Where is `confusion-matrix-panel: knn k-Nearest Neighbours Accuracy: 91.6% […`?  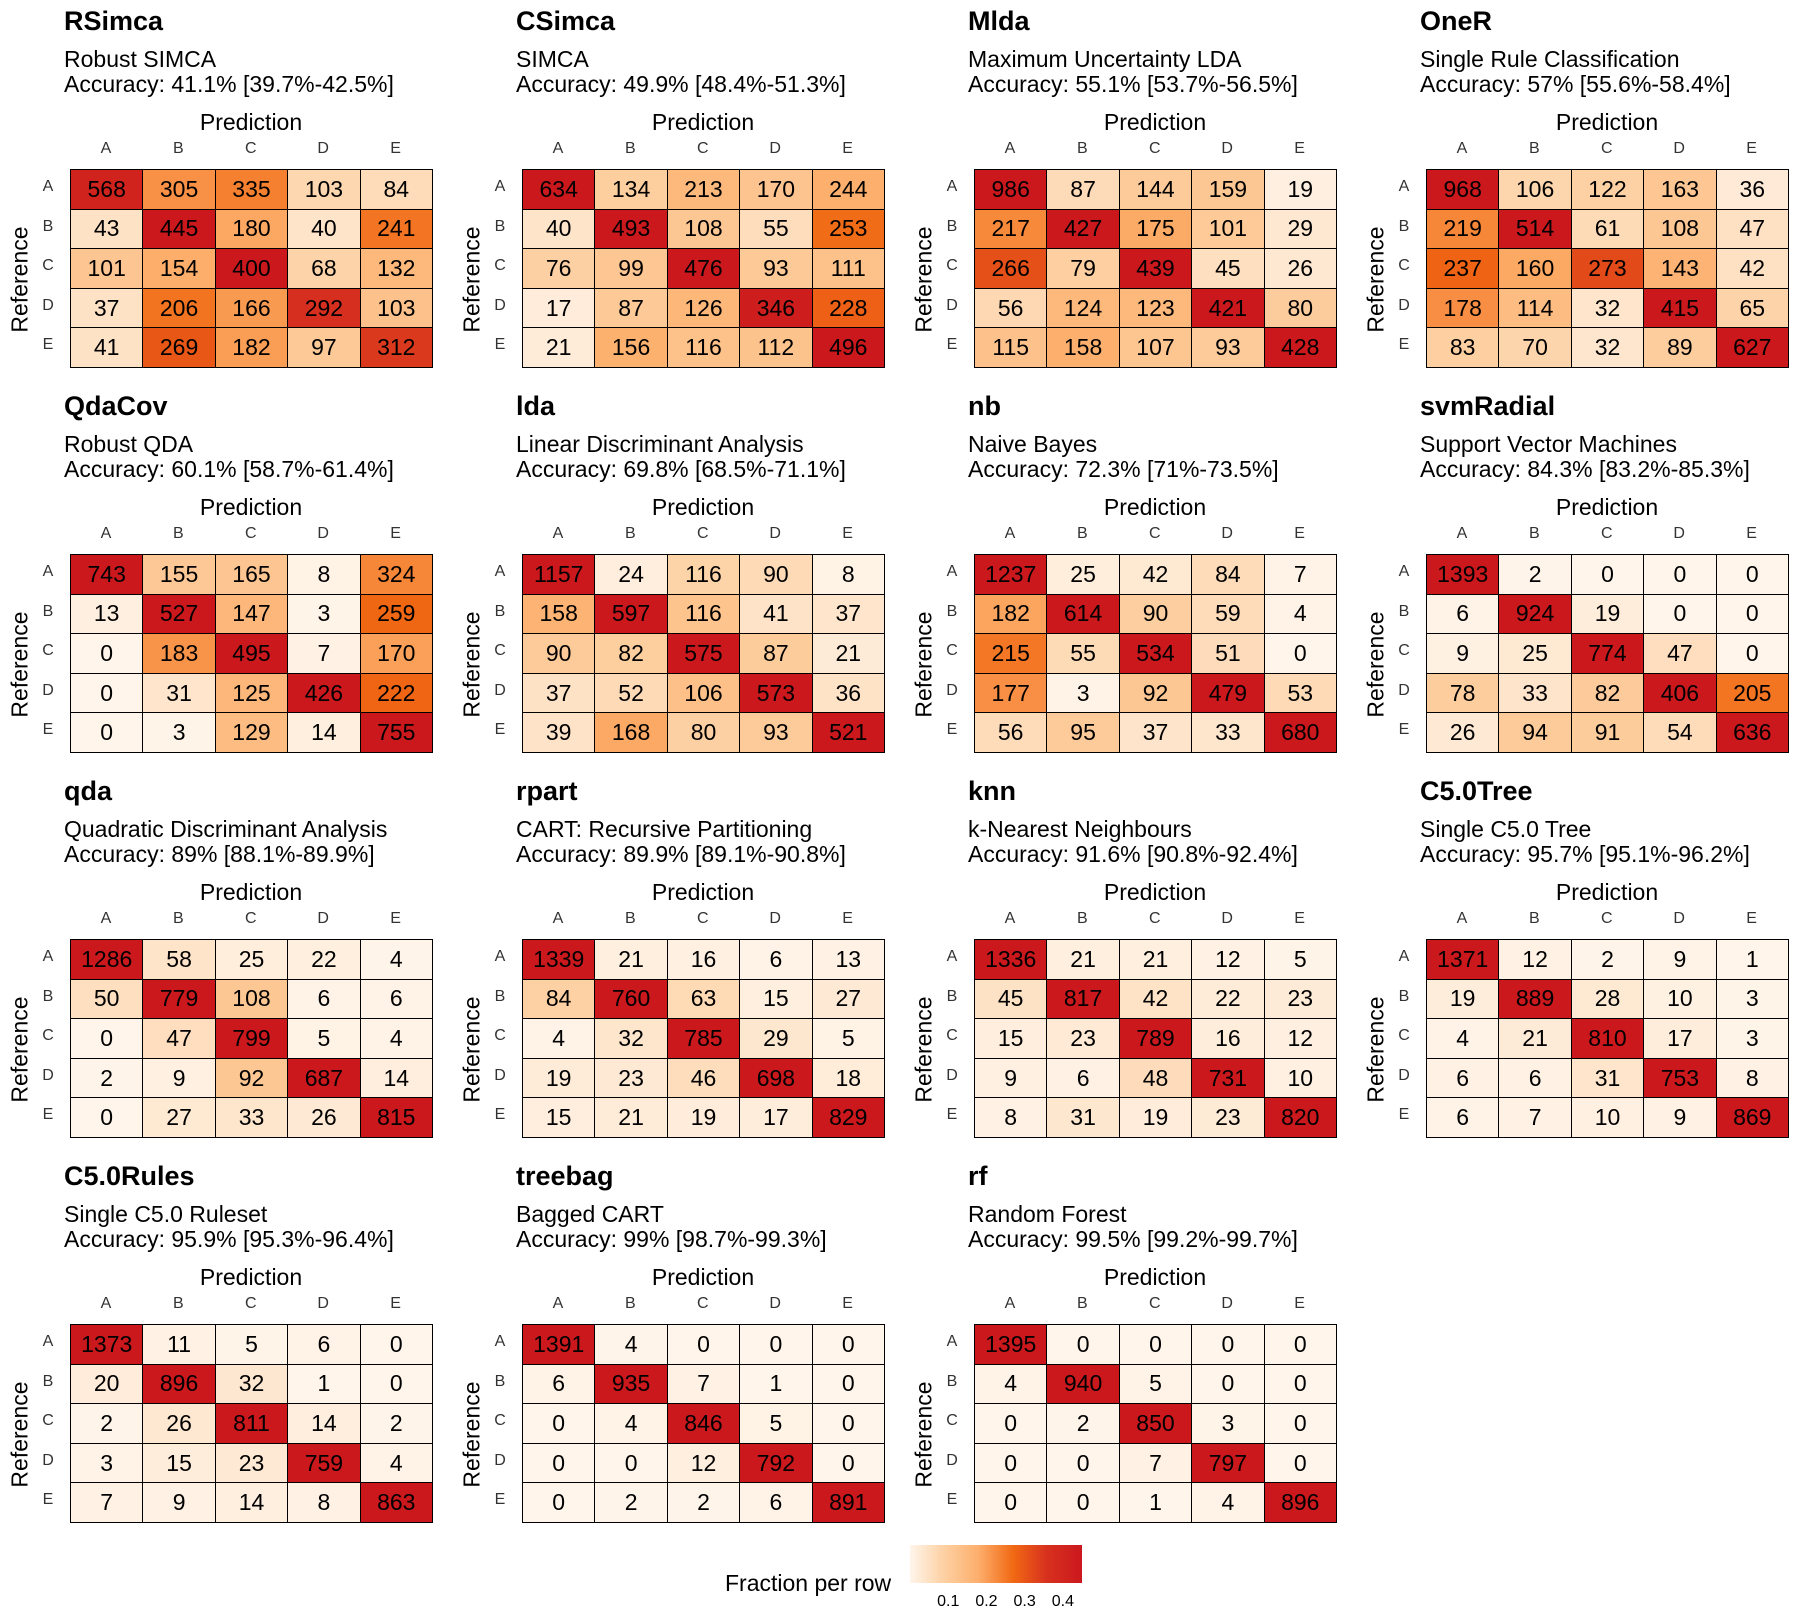 confusion-matrix-panel: knn k-Nearest Neighbours Accuracy: 91.6% [… is located at coordinates (1124, 960).